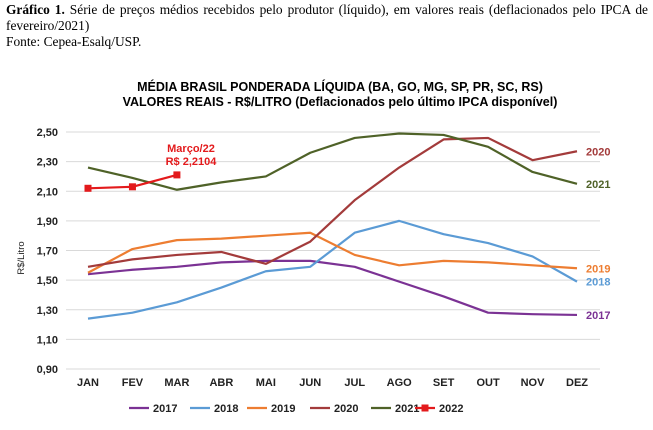  I want to click on legend-label-2019: 2019, so click(283, 409).